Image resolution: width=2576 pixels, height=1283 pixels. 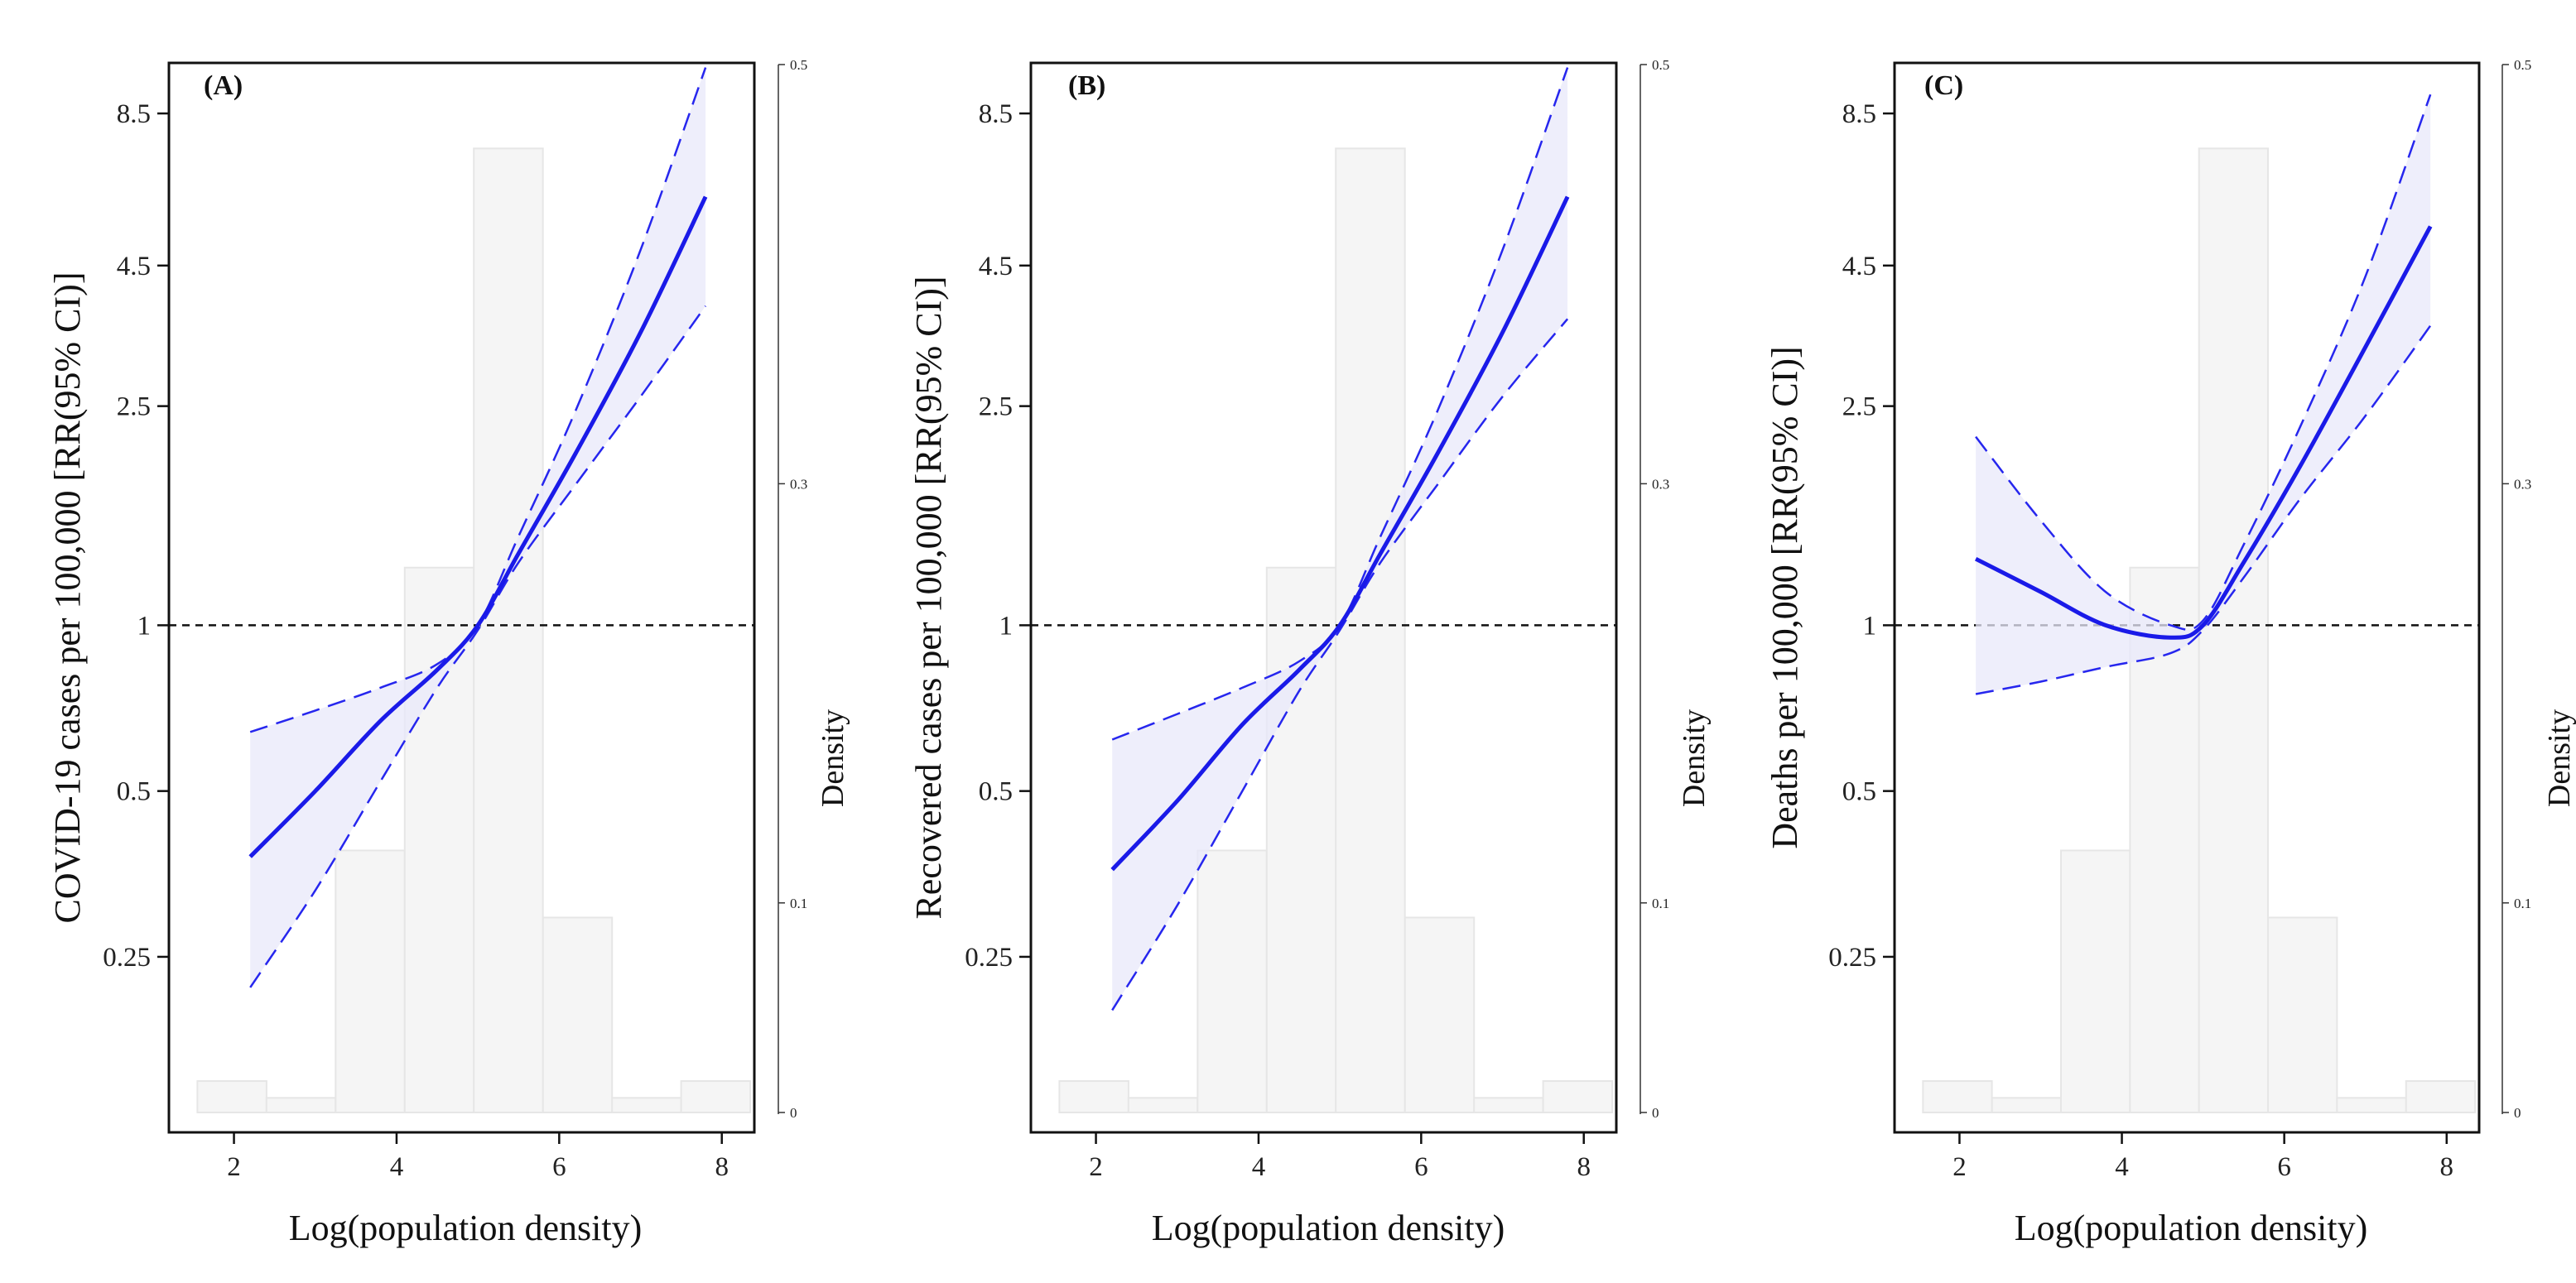 What do you see at coordinates (1785, 597) in the screenshot?
I see `y-axis-title: Deaths per 100,000 [RR(95% CI)]` at bounding box center [1785, 597].